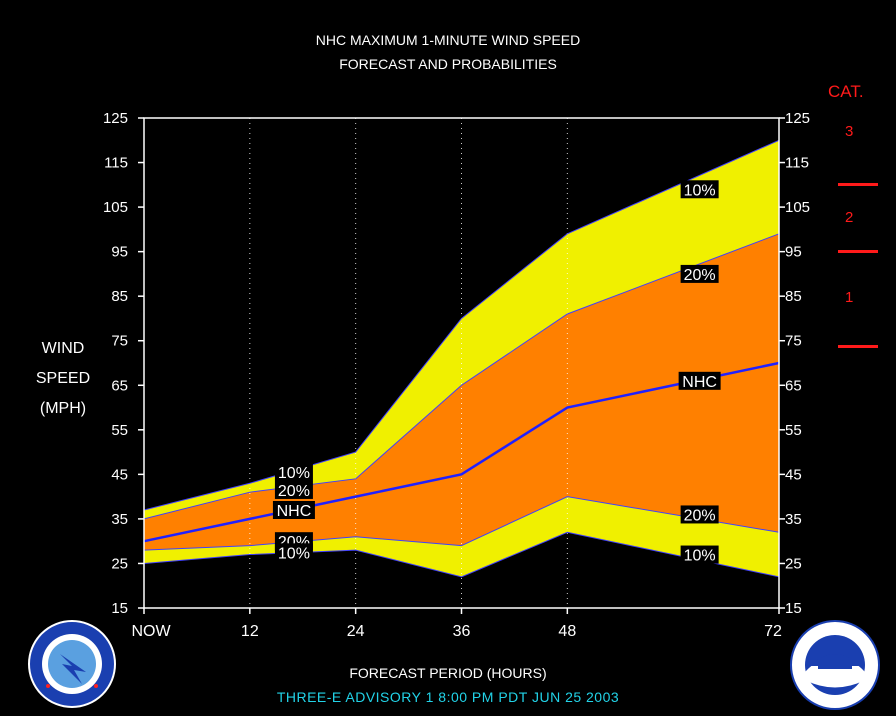 The image size is (896, 716). I want to click on y-tick-label-left-45: 45, so click(119, 474).